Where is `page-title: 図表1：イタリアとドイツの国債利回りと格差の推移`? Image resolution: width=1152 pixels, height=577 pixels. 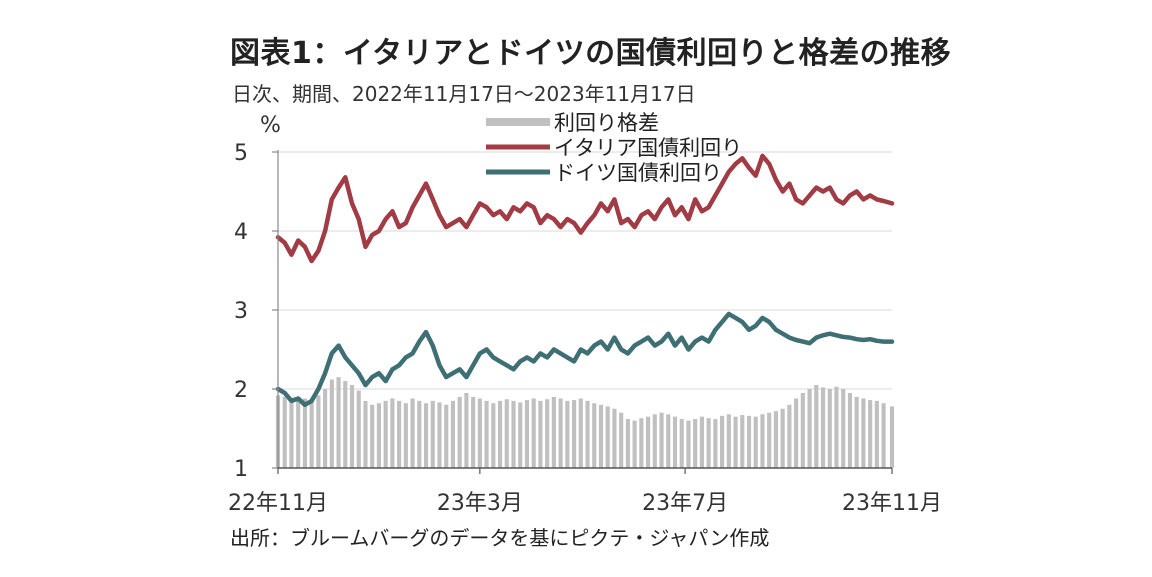 page-title: 図表1：イタリアとドイツの国債利回りと格差の推移 is located at coordinates (591, 53).